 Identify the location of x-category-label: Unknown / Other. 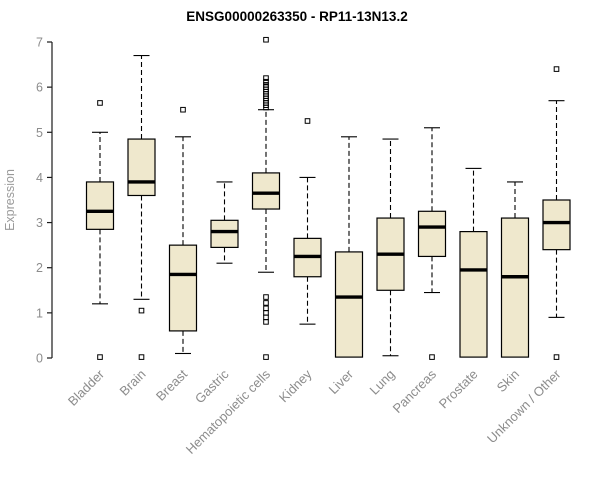
(524, 406).